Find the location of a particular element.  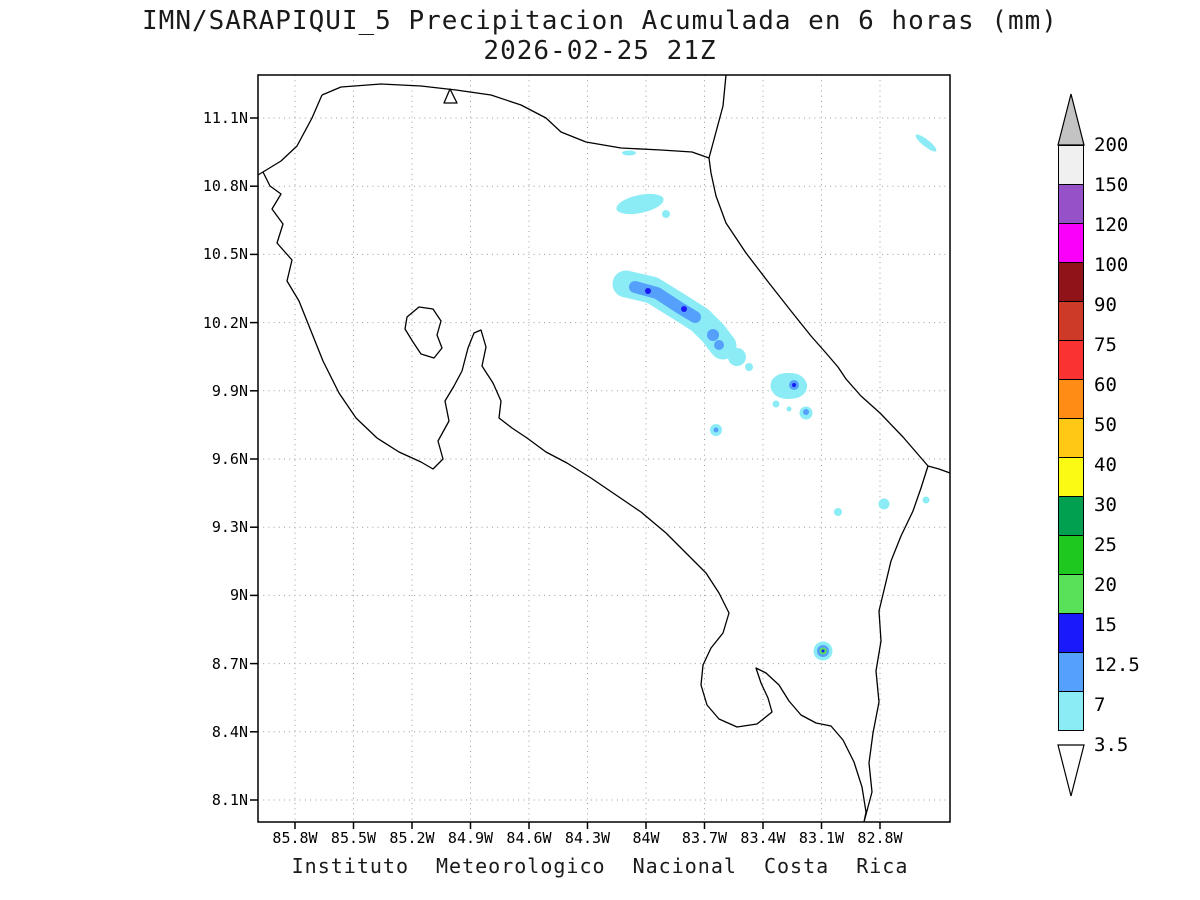

precip-sliver-offshore is located at coordinates (926, 143).